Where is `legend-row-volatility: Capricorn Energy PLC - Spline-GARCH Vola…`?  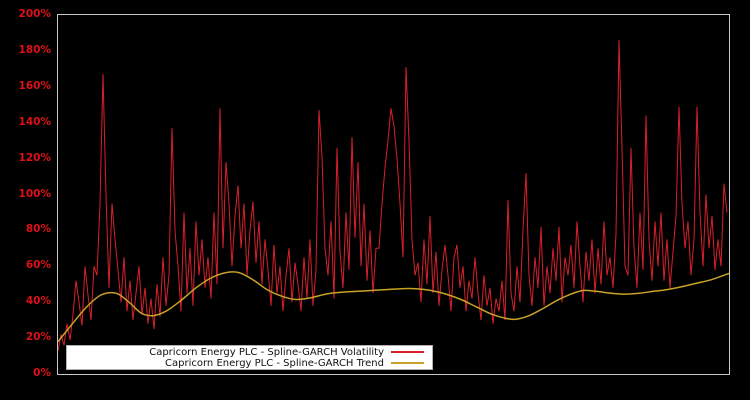 legend-row-volatility: Capricorn Energy PLC - Spline-GARCH Vola… is located at coordinates (249, 352).